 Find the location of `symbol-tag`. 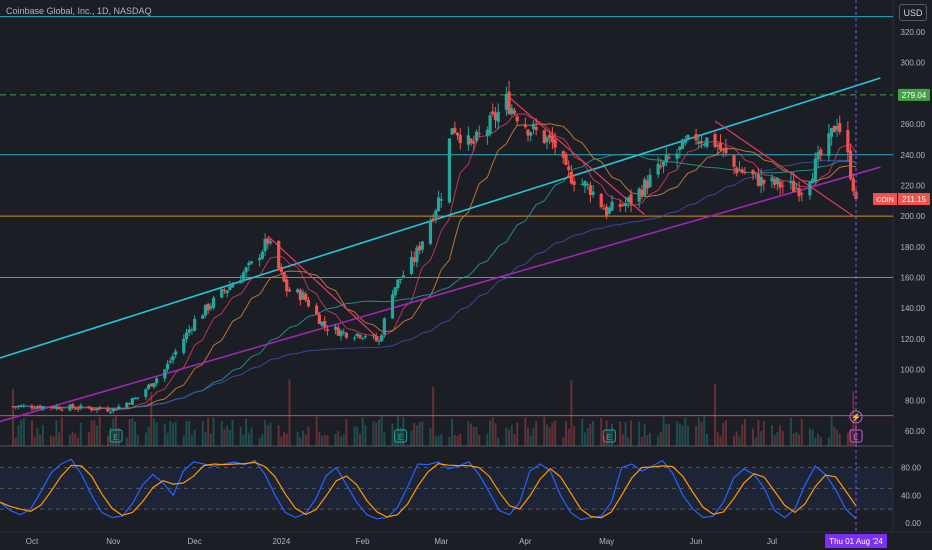

symbol-tag is located at coordinates (885, 199).